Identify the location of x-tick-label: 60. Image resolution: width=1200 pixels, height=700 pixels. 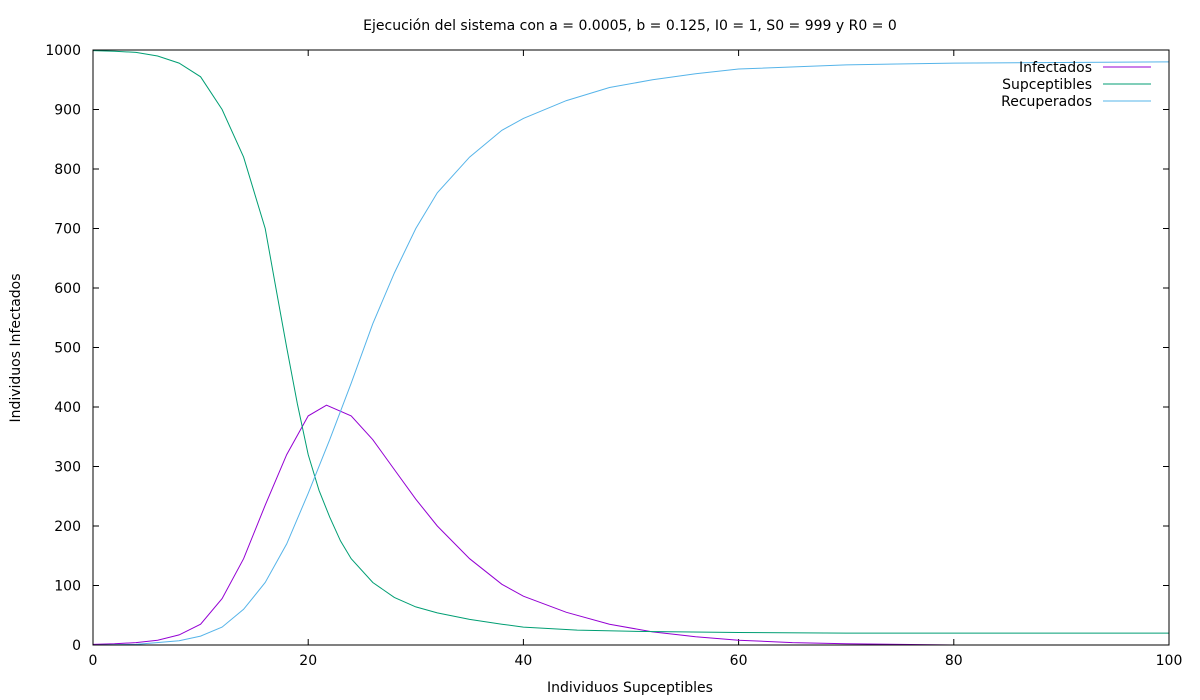
(739, 661).